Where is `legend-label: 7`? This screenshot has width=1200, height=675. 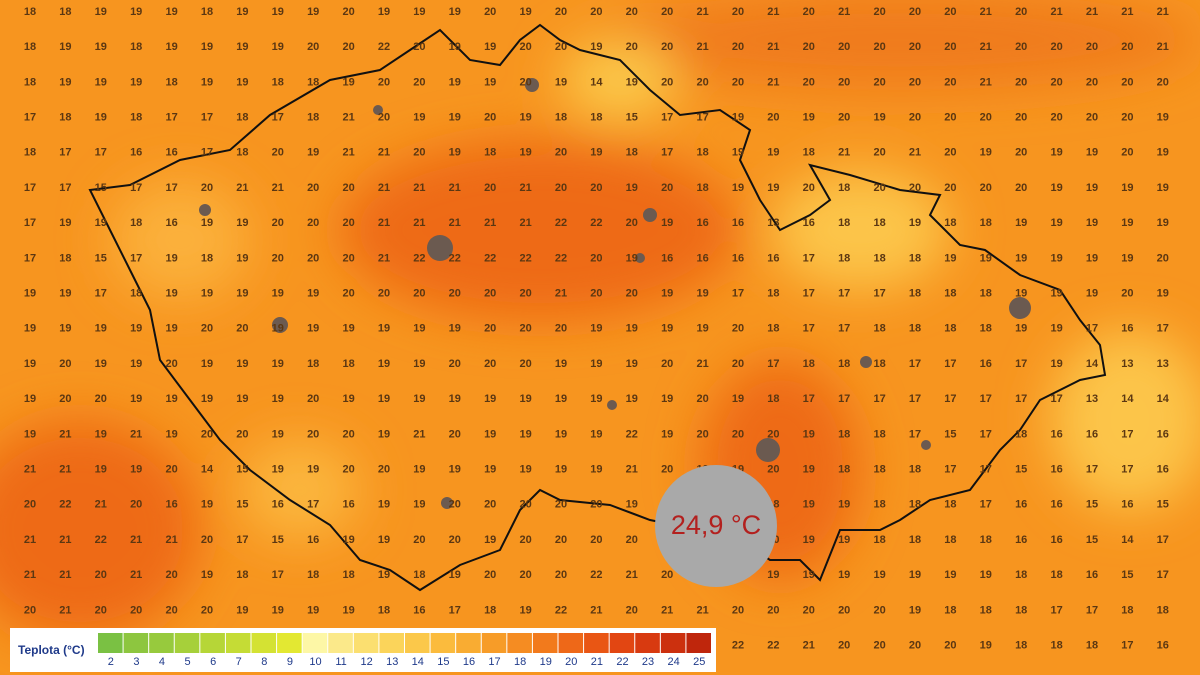
legend-label: 7 is located at coordinates (239, 662).